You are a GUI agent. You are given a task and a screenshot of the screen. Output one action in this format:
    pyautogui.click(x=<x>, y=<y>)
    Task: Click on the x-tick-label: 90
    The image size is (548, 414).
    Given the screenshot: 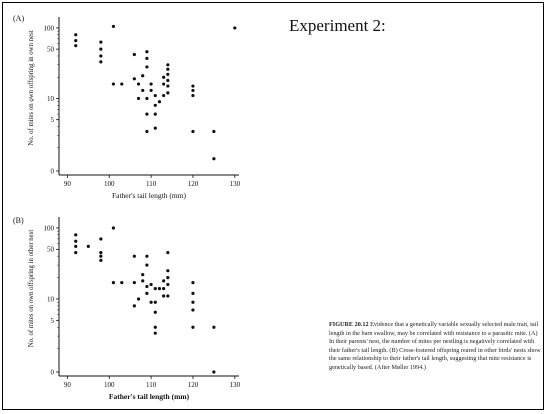 What is the action you would take?
    pyautogui.click(x=68, y=385)
    